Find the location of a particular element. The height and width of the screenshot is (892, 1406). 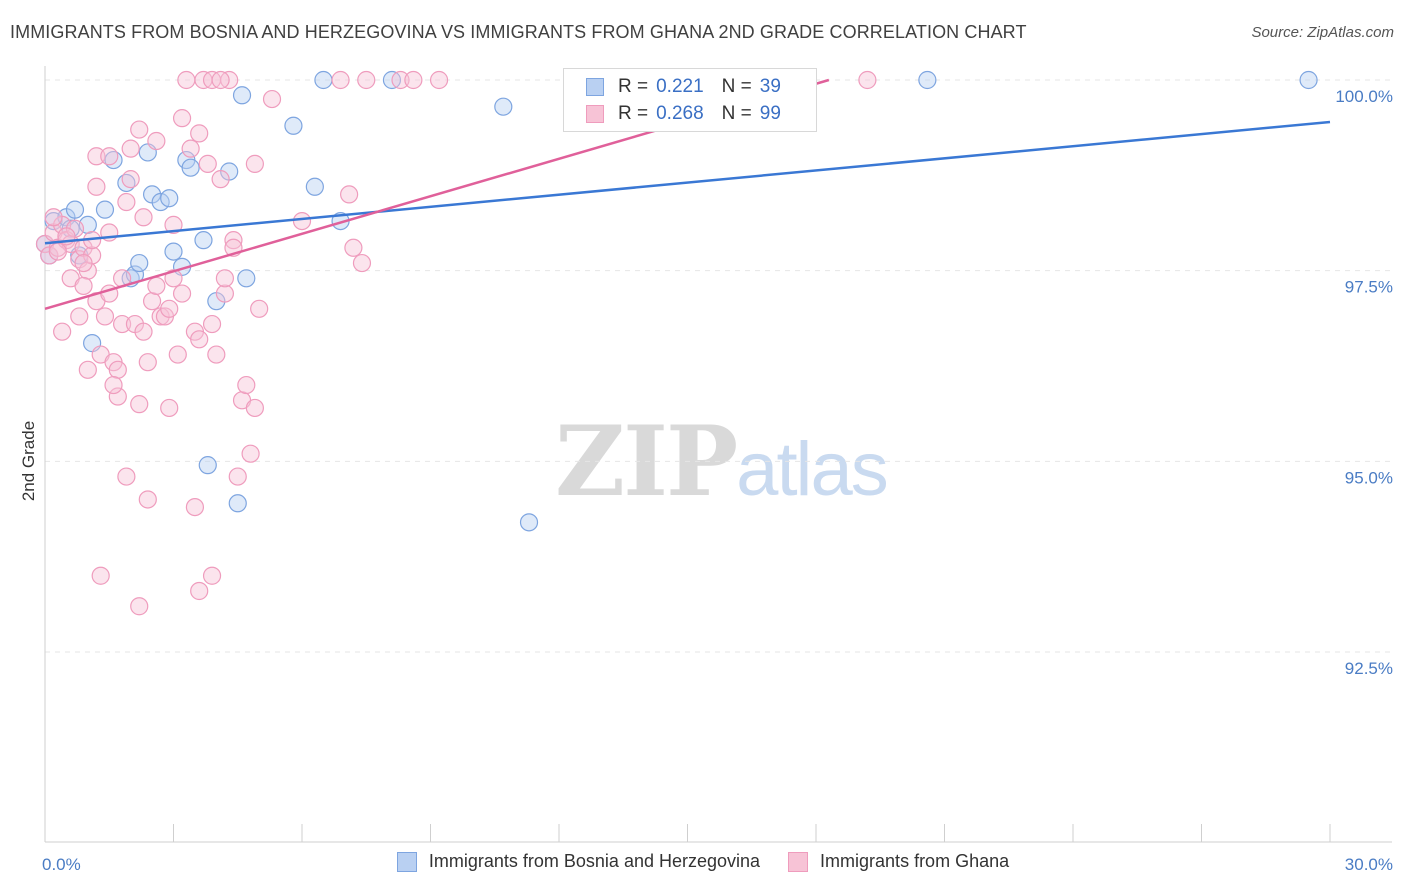

series-legend-bosnia: Immigrants from Bosnia and Herzegovina is located at coordinates (578, 861).